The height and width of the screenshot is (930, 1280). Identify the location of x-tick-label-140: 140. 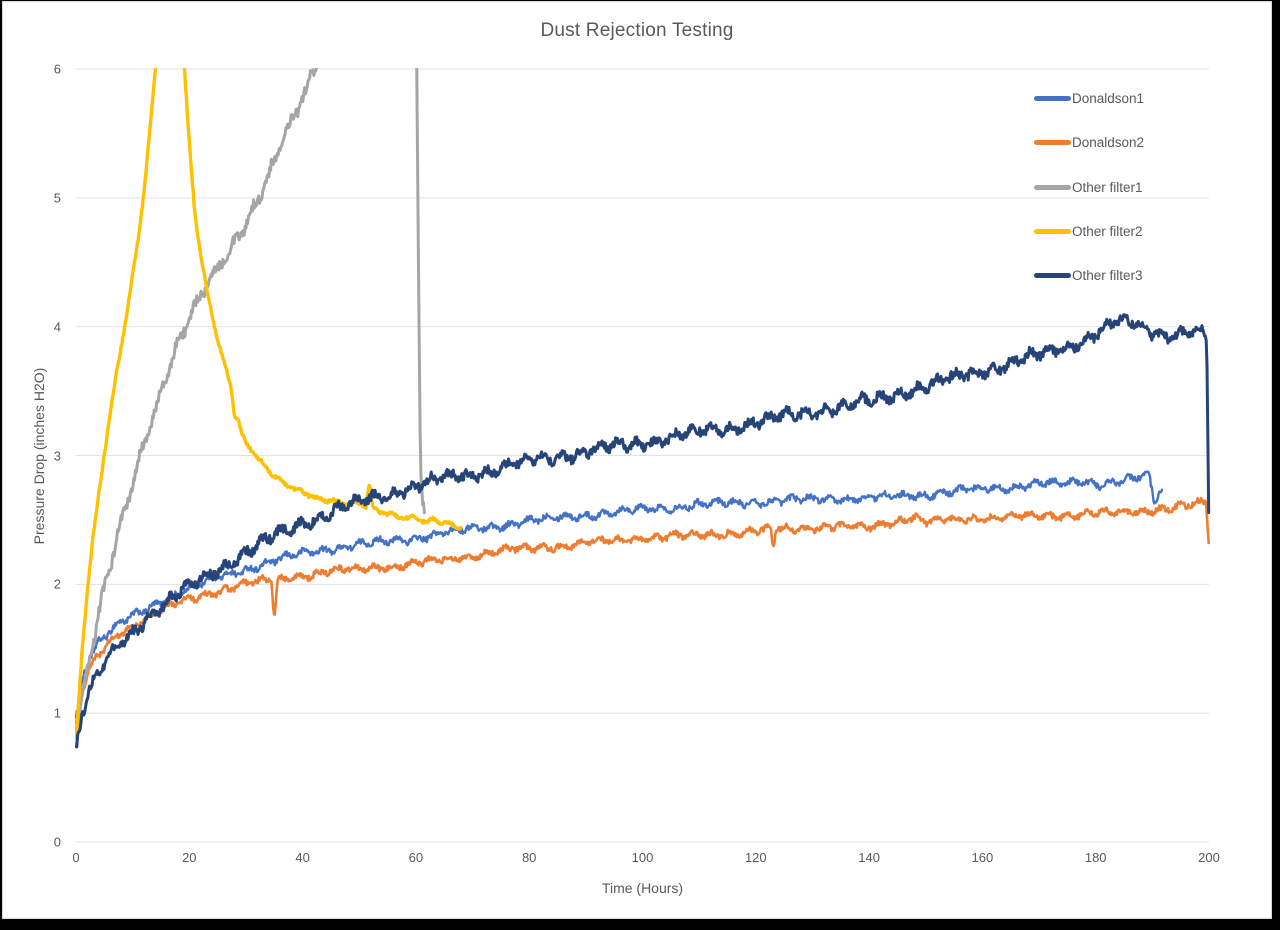
(869, 857).